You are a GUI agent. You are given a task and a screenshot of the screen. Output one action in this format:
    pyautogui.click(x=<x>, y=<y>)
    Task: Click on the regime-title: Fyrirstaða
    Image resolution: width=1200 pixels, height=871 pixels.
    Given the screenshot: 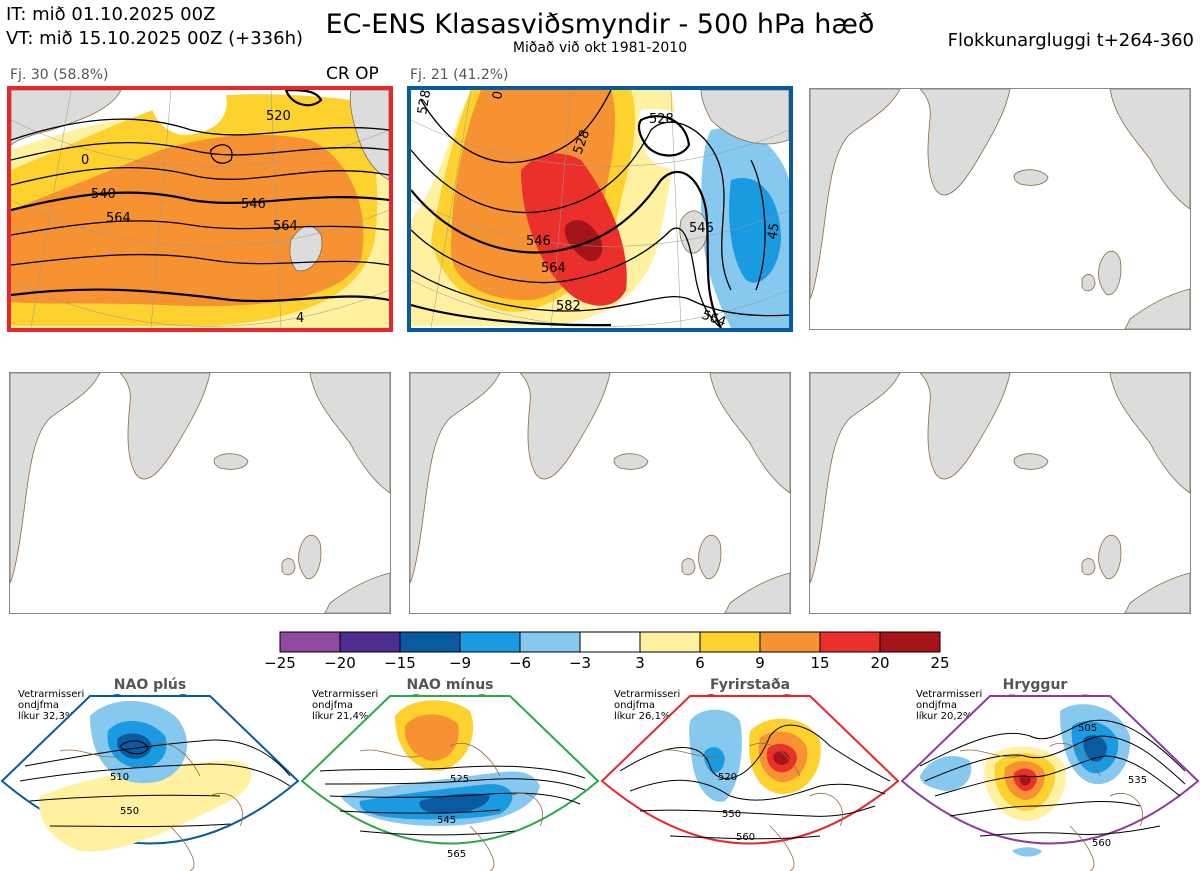 What is the action you would take?
    pyautogui.click(x=750, y=685)
    